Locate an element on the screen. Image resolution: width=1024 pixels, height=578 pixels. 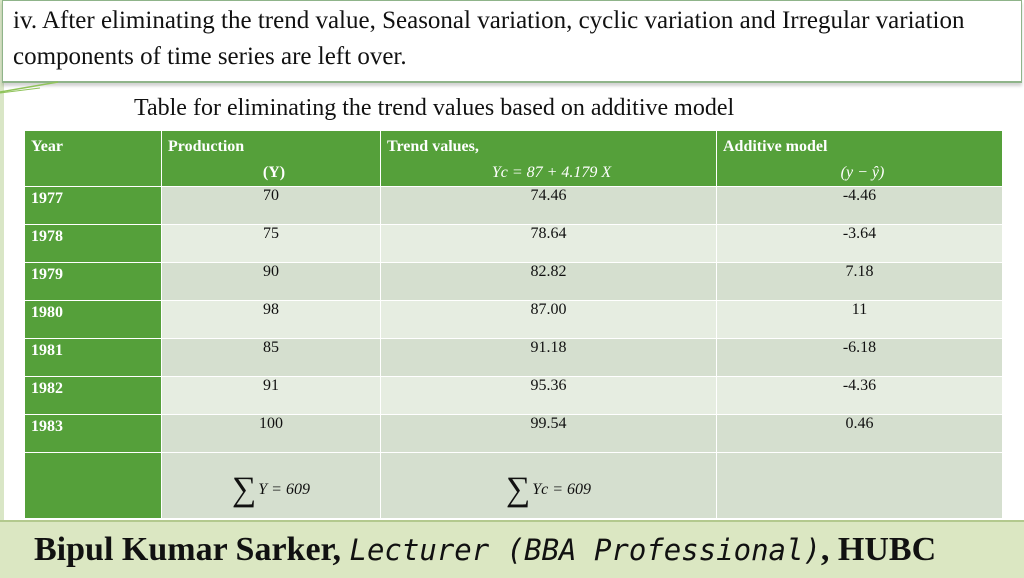
cell-year: 1982 is located at coordinates (93, 395).